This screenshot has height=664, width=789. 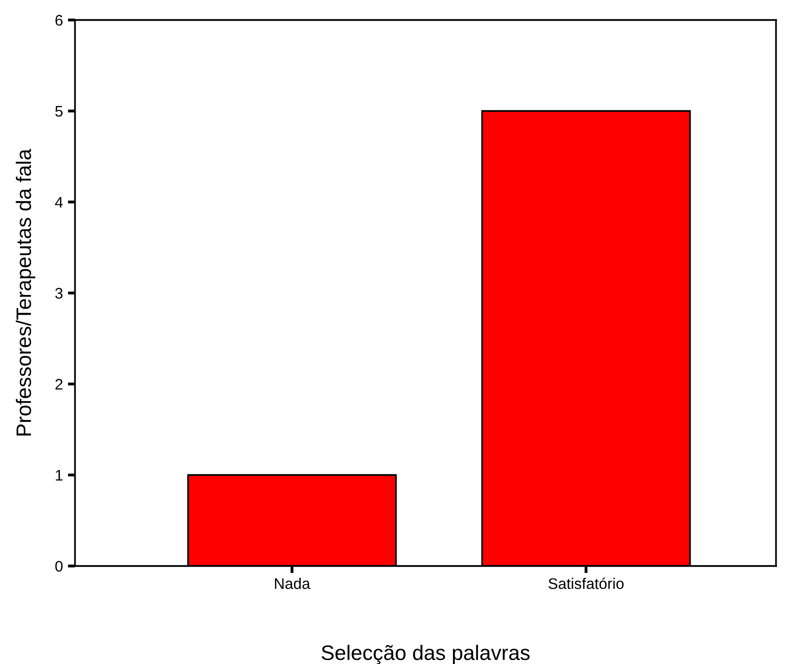 I want to click on y-tick-label: 2, so click(x=58, y=384).